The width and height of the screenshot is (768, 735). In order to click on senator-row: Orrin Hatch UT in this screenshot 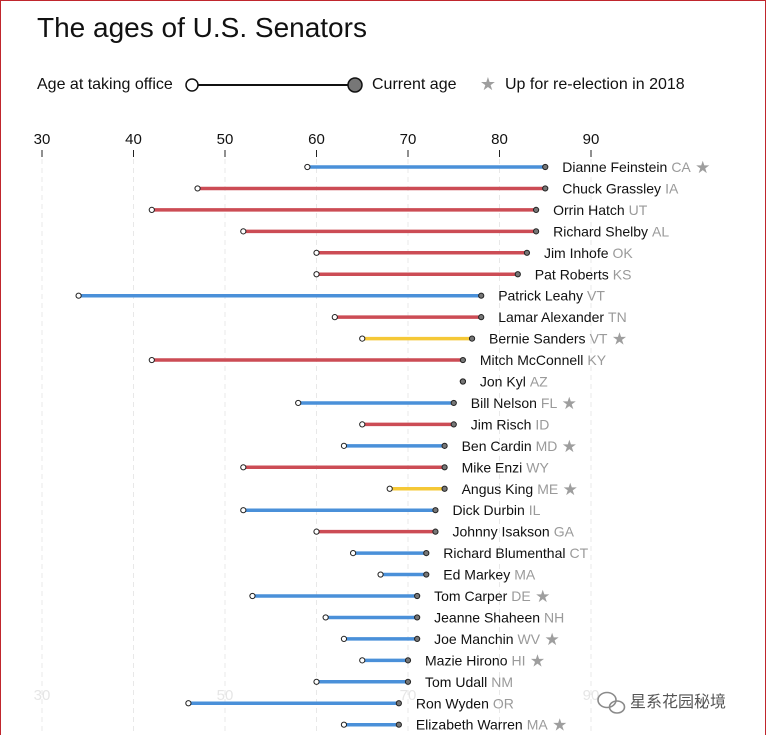, I will do `click(398, 210)`.